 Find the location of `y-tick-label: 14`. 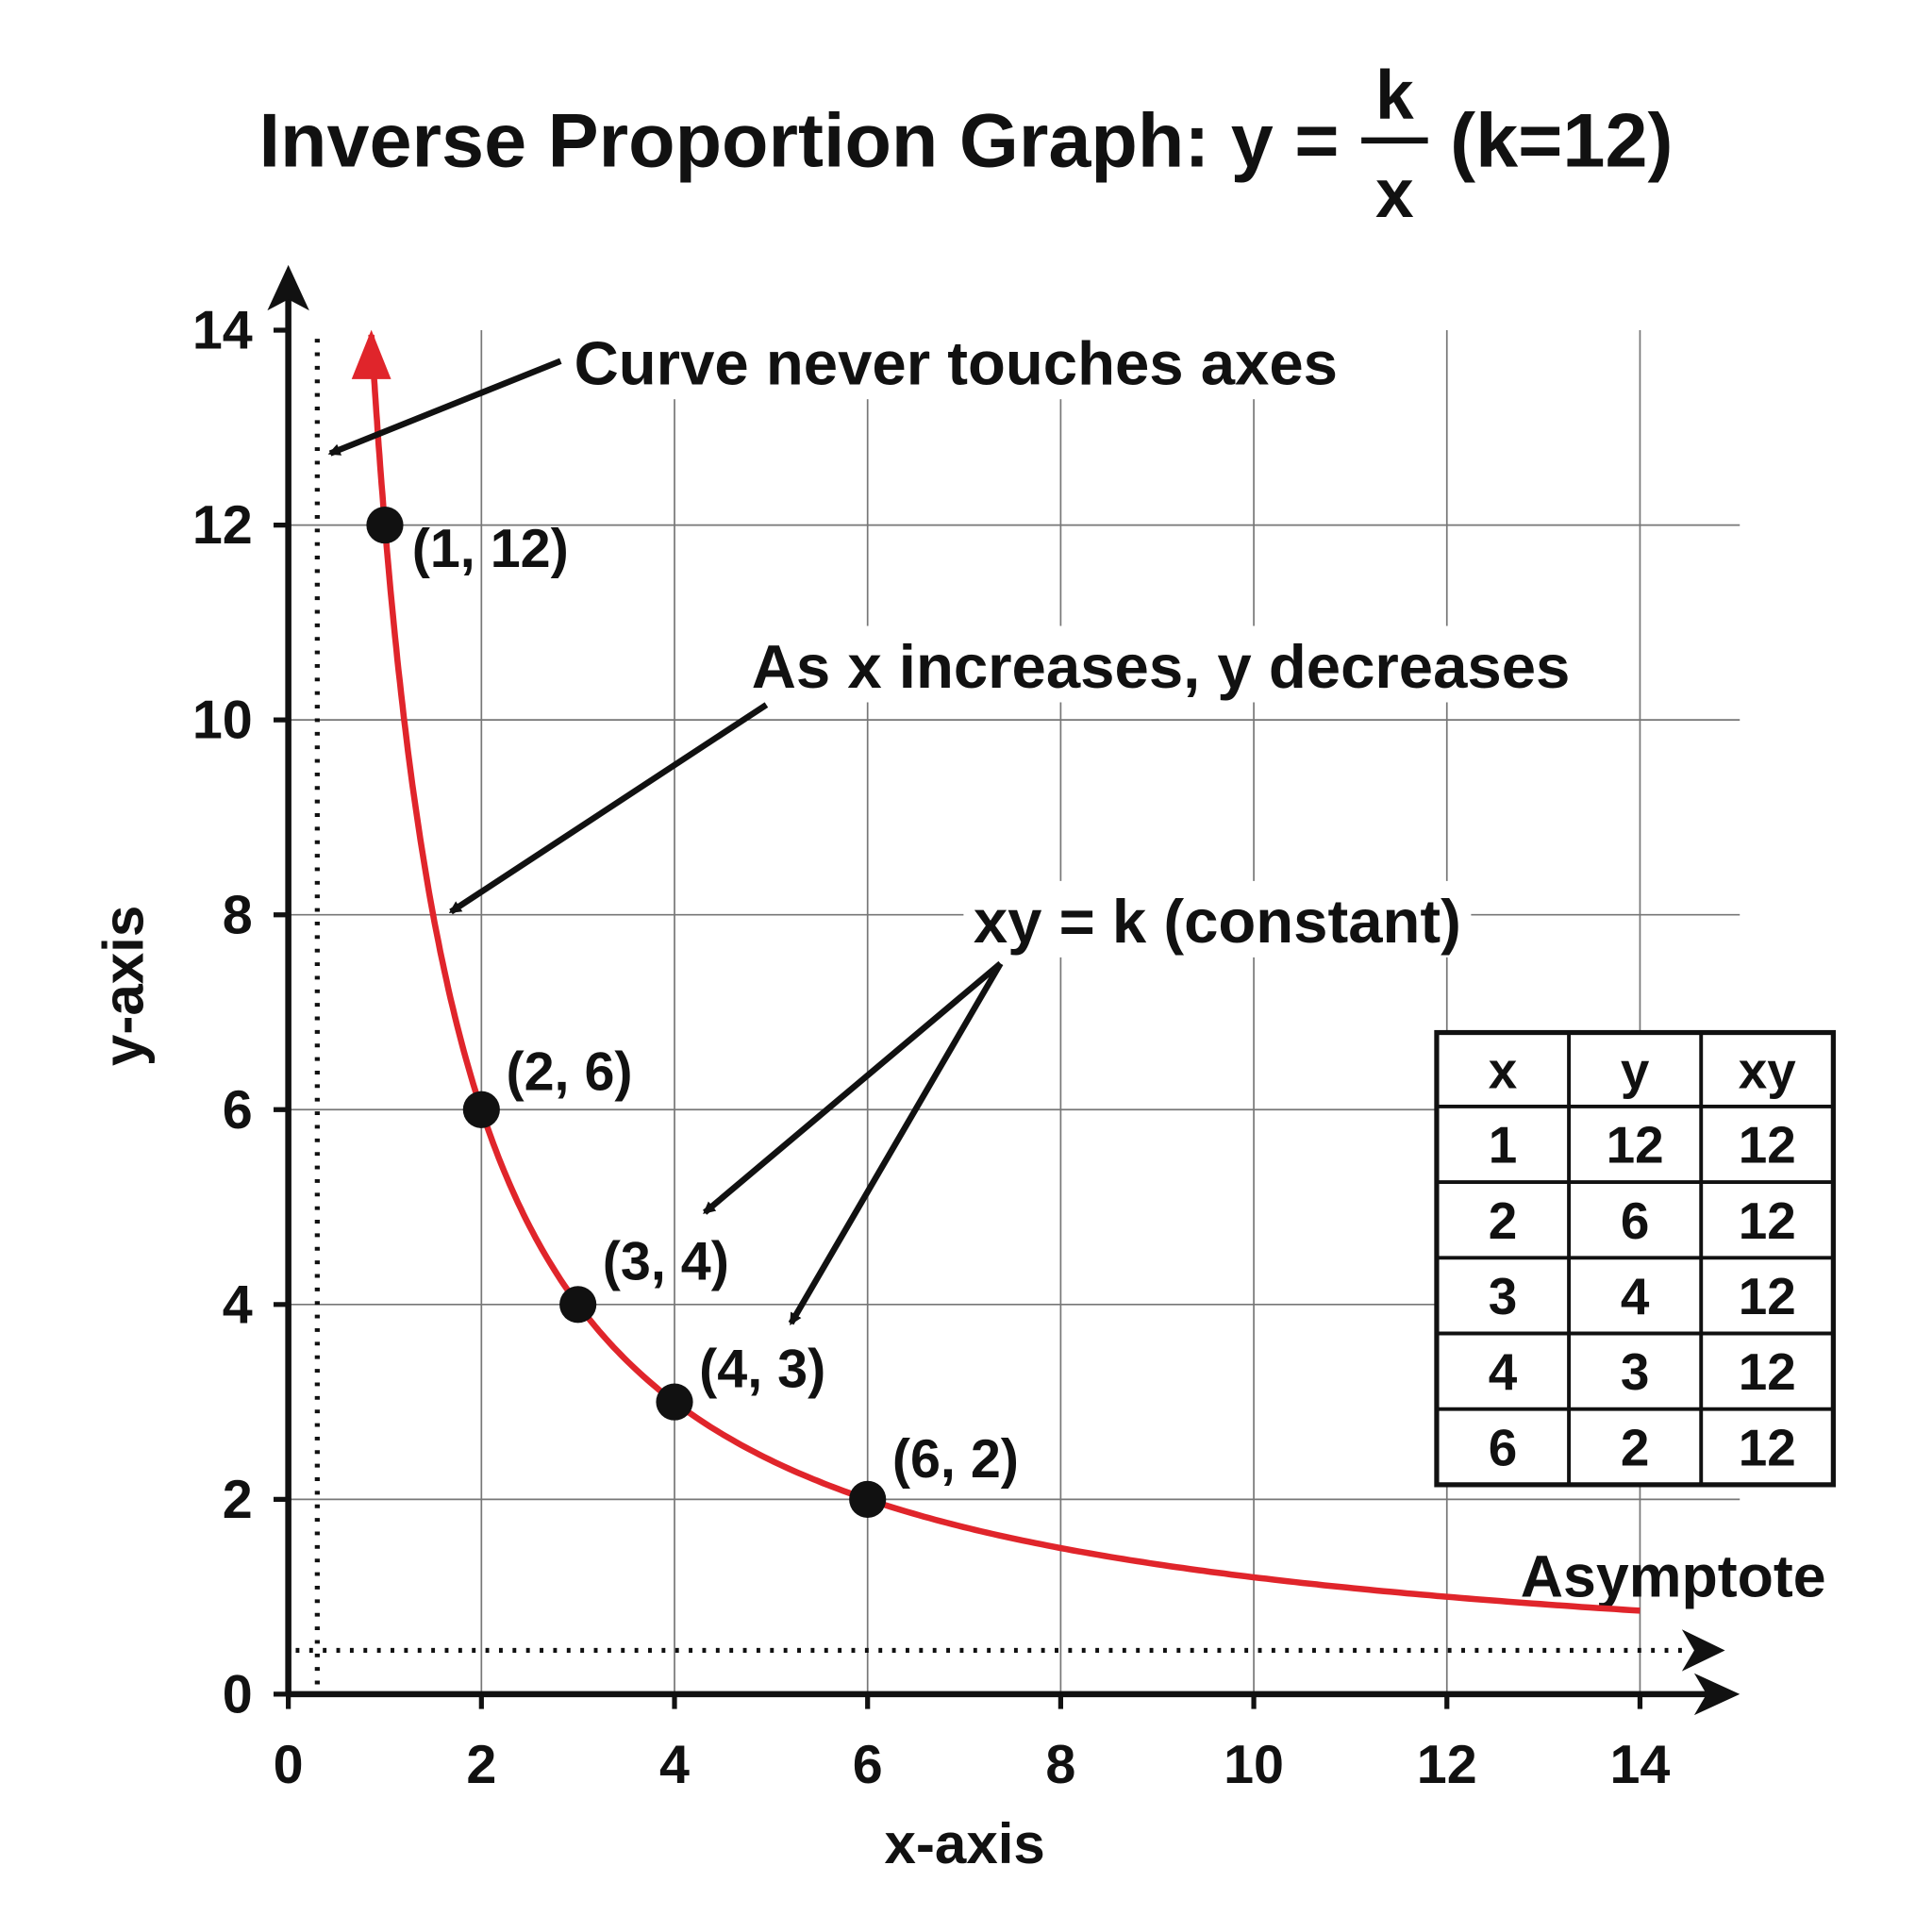

y-tick-label: 14 is located at coordinates (223, 331).